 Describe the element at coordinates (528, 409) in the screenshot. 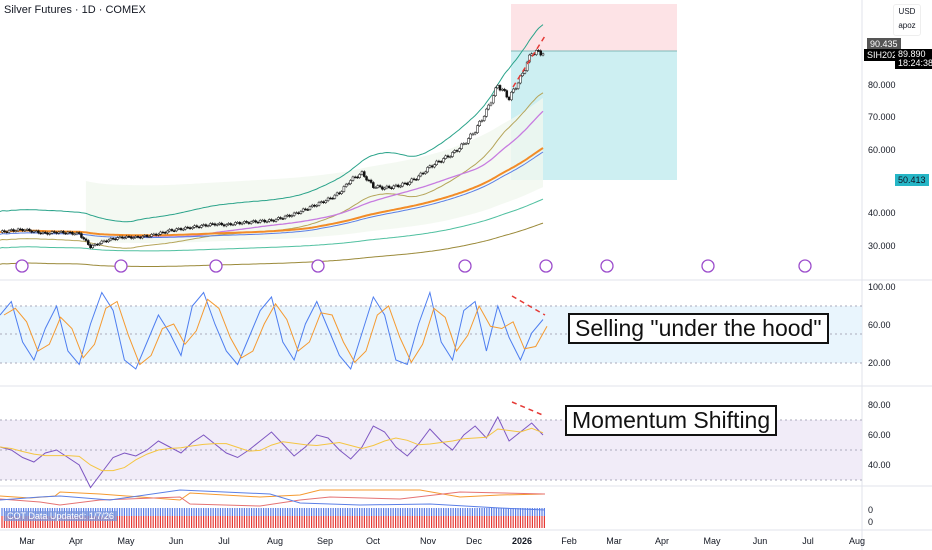

I see `divergence-line-rsi` at that location.